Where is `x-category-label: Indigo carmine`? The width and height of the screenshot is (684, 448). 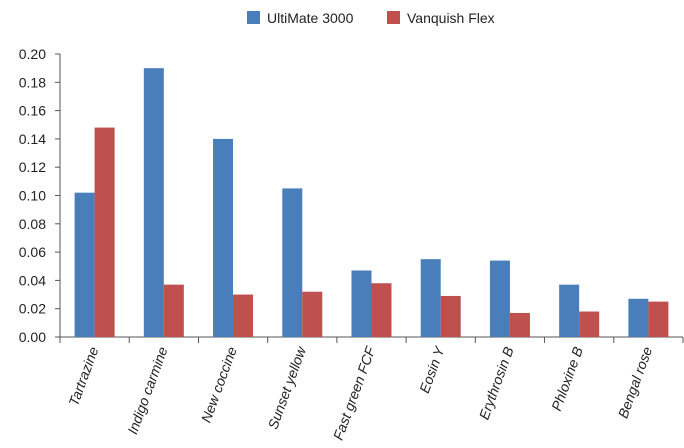
x-category-label: Indigo carmine is located at coordinates (147, 390).